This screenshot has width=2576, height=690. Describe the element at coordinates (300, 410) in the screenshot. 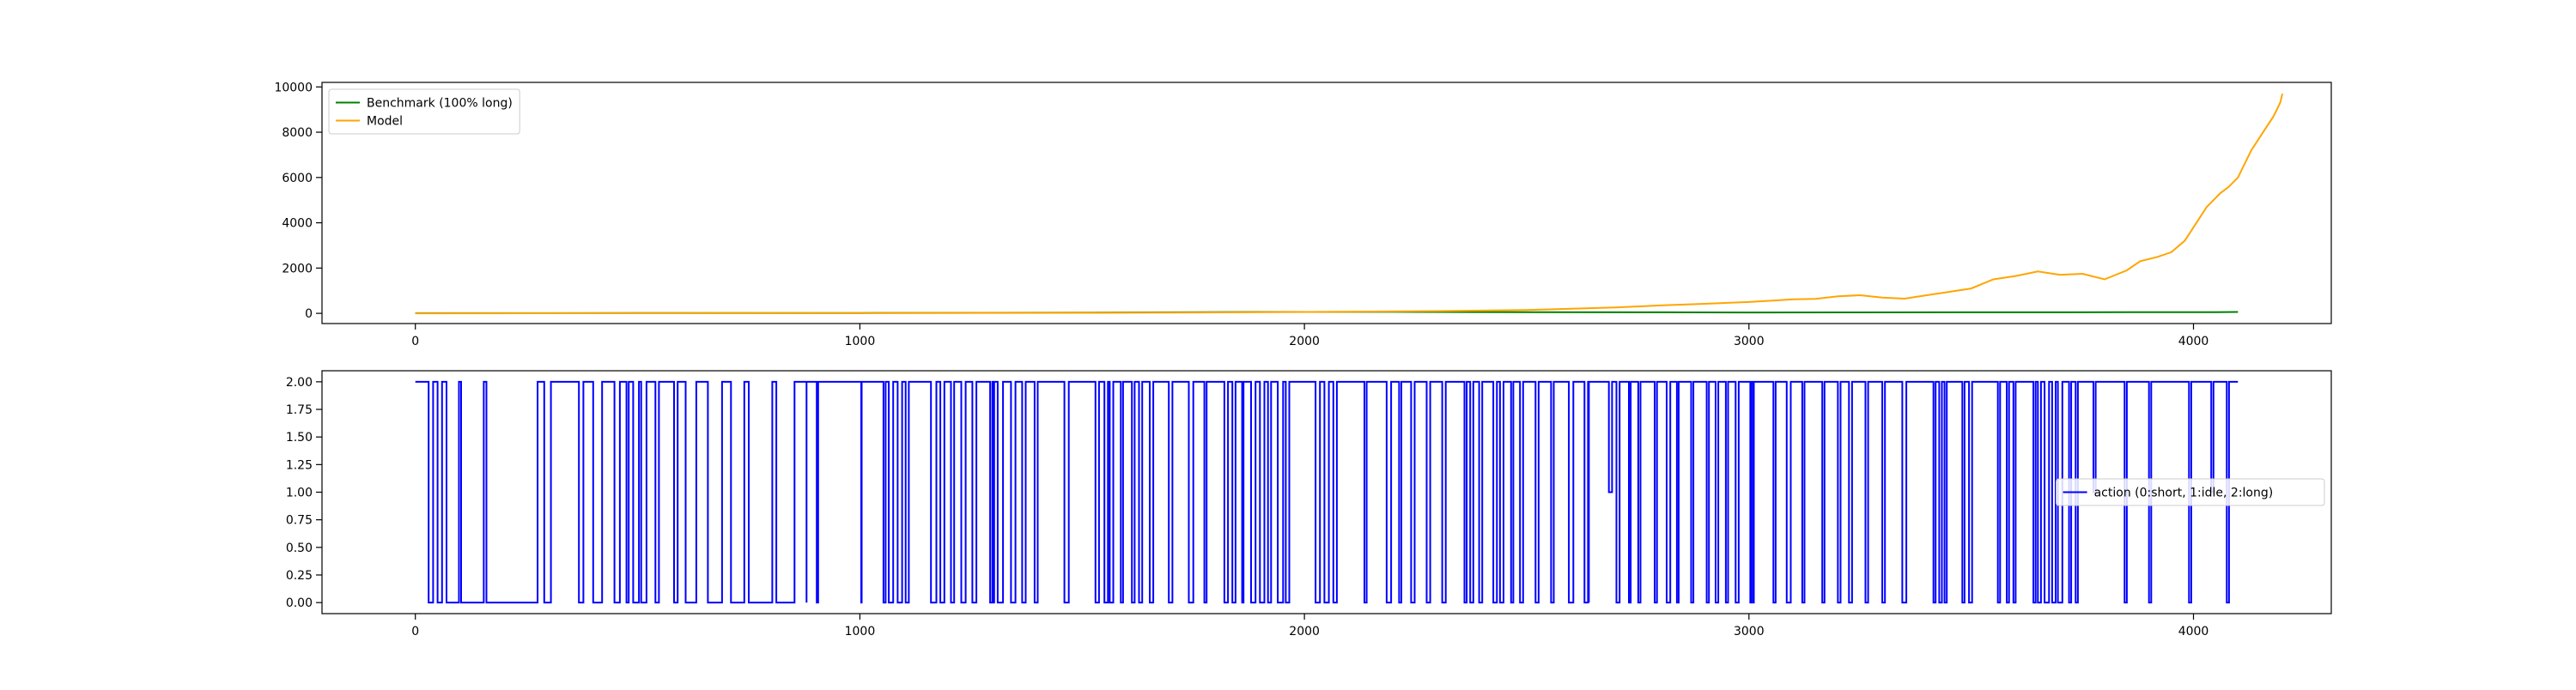

I see `bottom-y-tick-label: 1.75` at that location.